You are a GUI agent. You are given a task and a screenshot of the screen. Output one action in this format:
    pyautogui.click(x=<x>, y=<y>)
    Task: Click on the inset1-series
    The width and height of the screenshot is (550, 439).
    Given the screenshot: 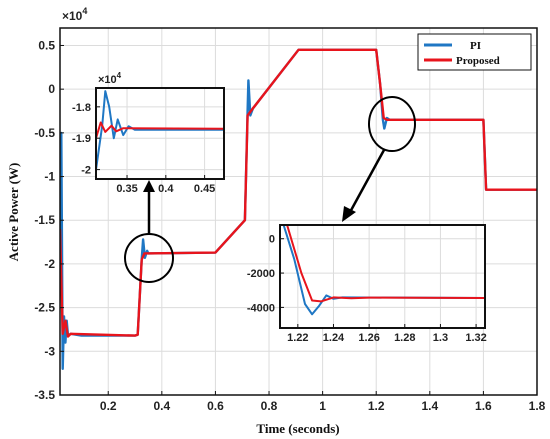 What is the action you would take?
    pyautogui.click(x=160, y=130)
    